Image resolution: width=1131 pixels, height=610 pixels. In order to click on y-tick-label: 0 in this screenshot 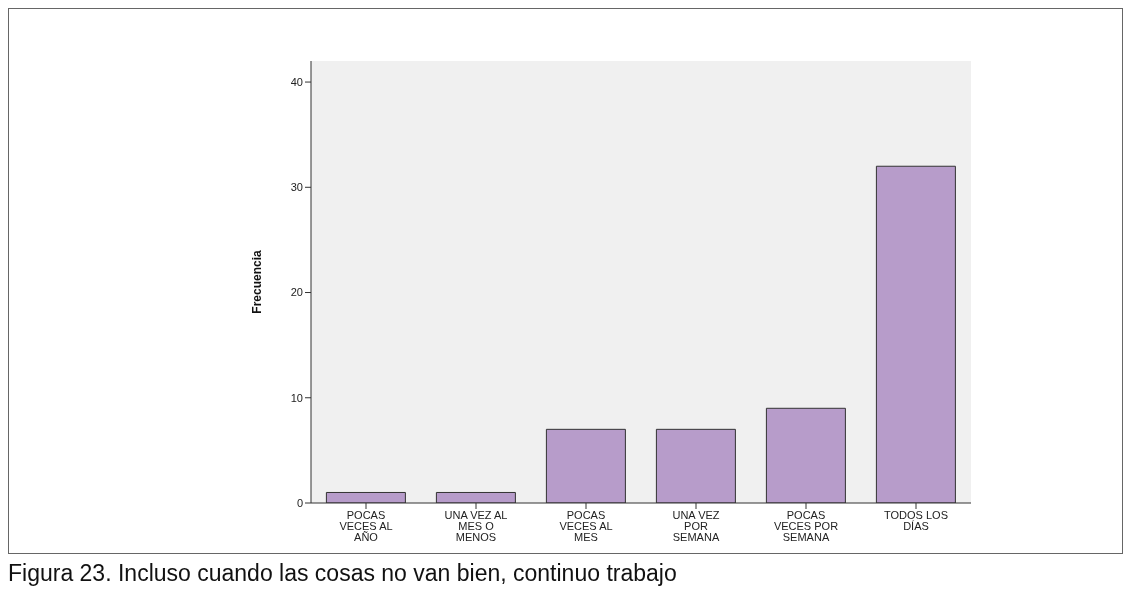, I will do `click(299, 502)`.